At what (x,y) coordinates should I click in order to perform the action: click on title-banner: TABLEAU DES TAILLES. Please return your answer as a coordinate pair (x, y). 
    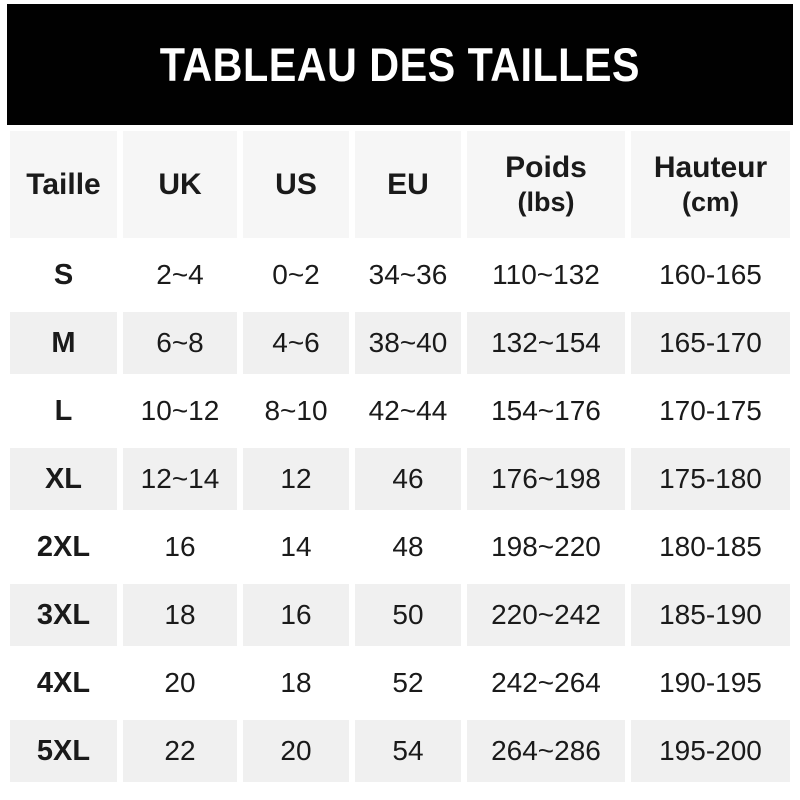
    Looking at the image, I should click on (400, 64).